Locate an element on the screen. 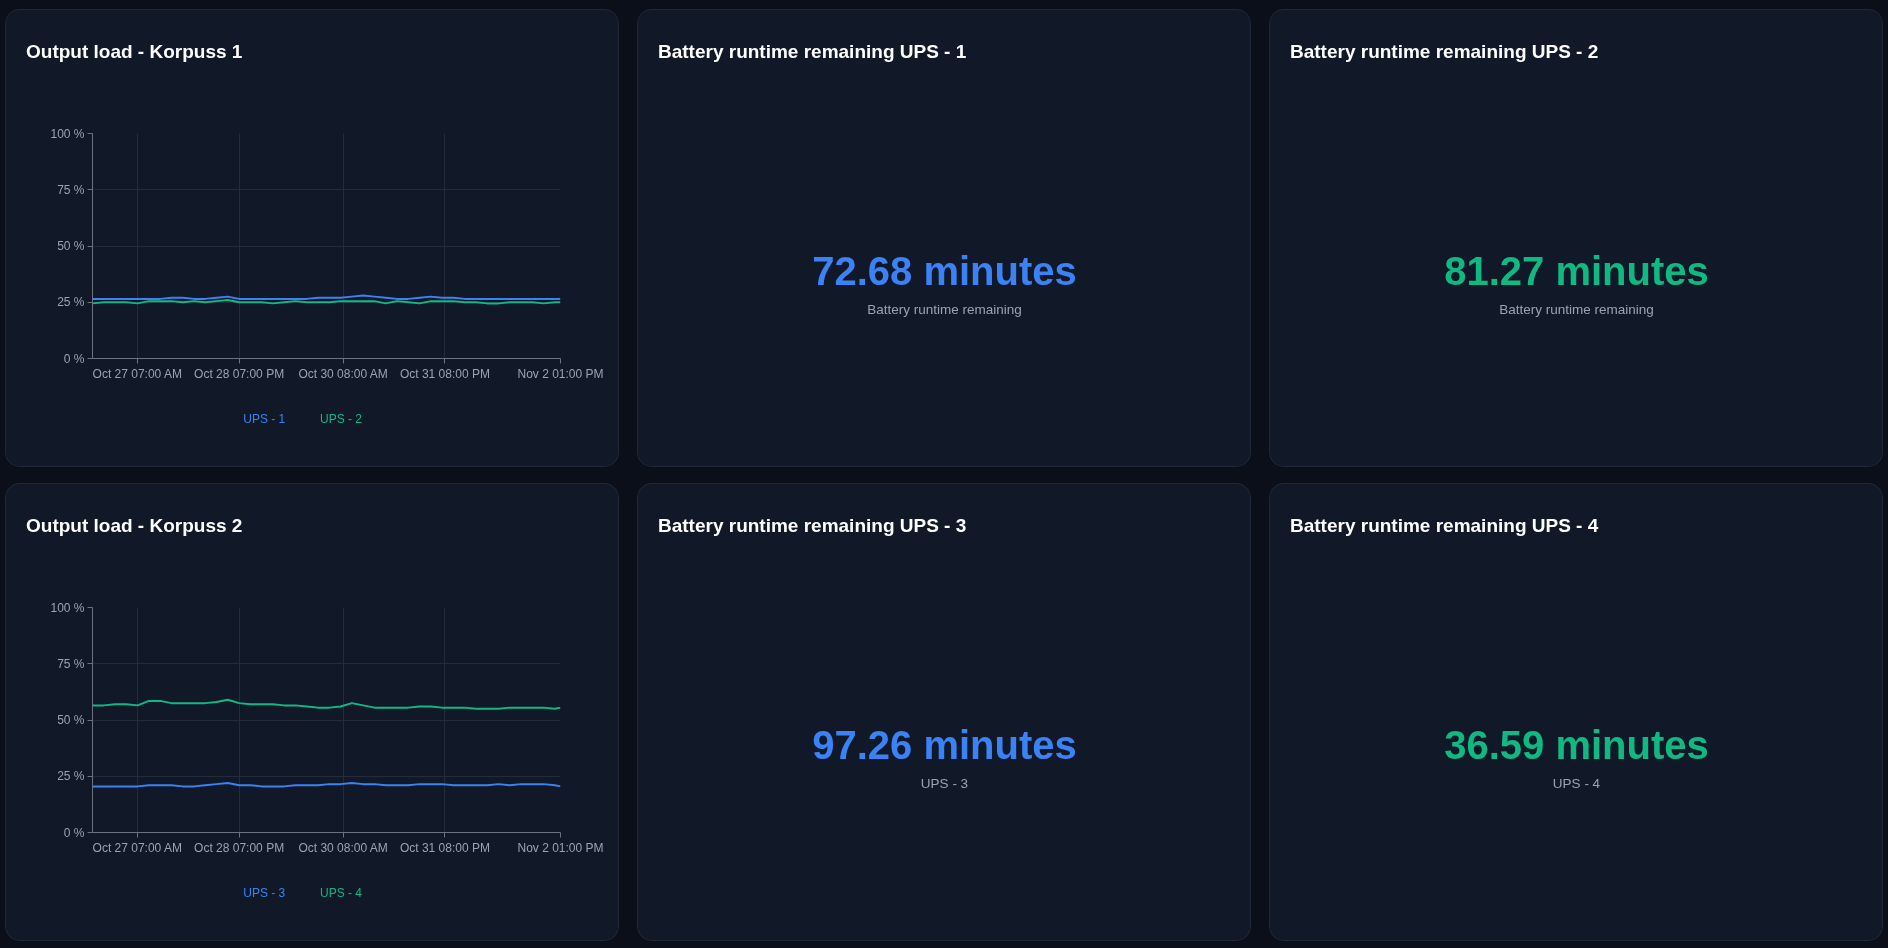  chart-title: Output load - Korpuss 1 is located at coordinates (134, 51).